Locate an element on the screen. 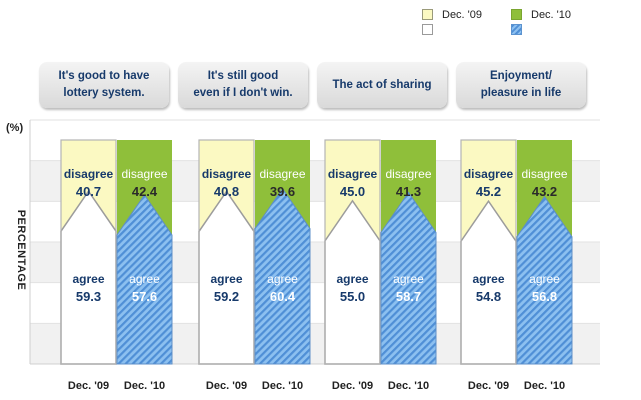 The height and width of the screenshot is (400, 641). category-label-2: It's still good even if I don't win. is located at coordinates (243, 84).